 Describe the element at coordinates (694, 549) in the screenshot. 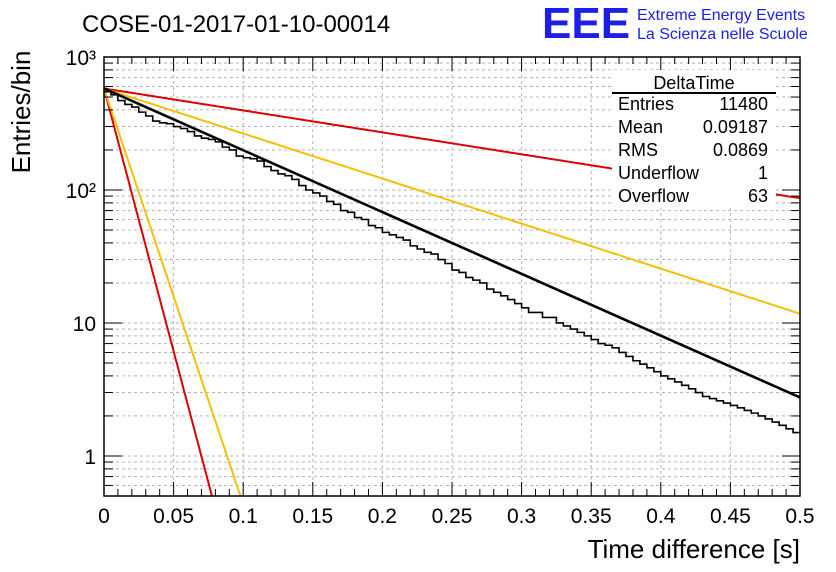

I see `x-axis-label: Time difference [s]` at that location.